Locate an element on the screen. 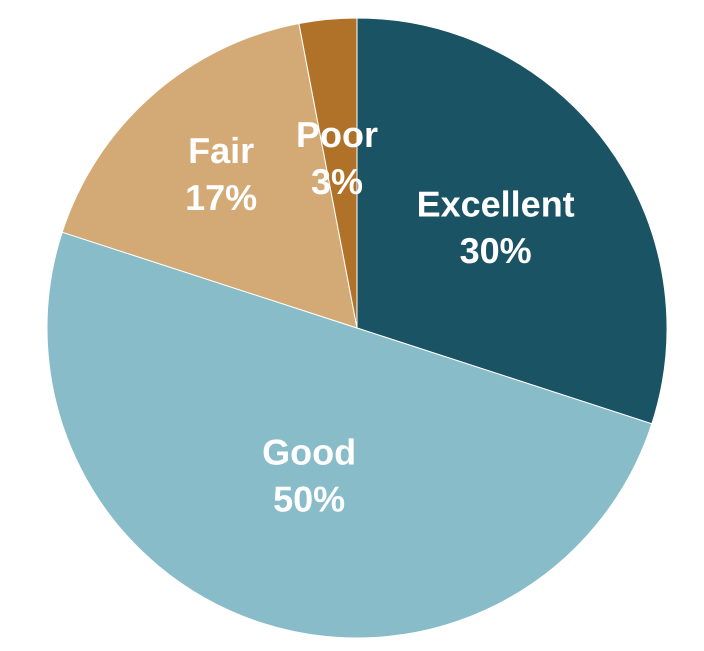 This screenshot has height=651, width=704. data-label: 50% is located at coordinates (309, 499).